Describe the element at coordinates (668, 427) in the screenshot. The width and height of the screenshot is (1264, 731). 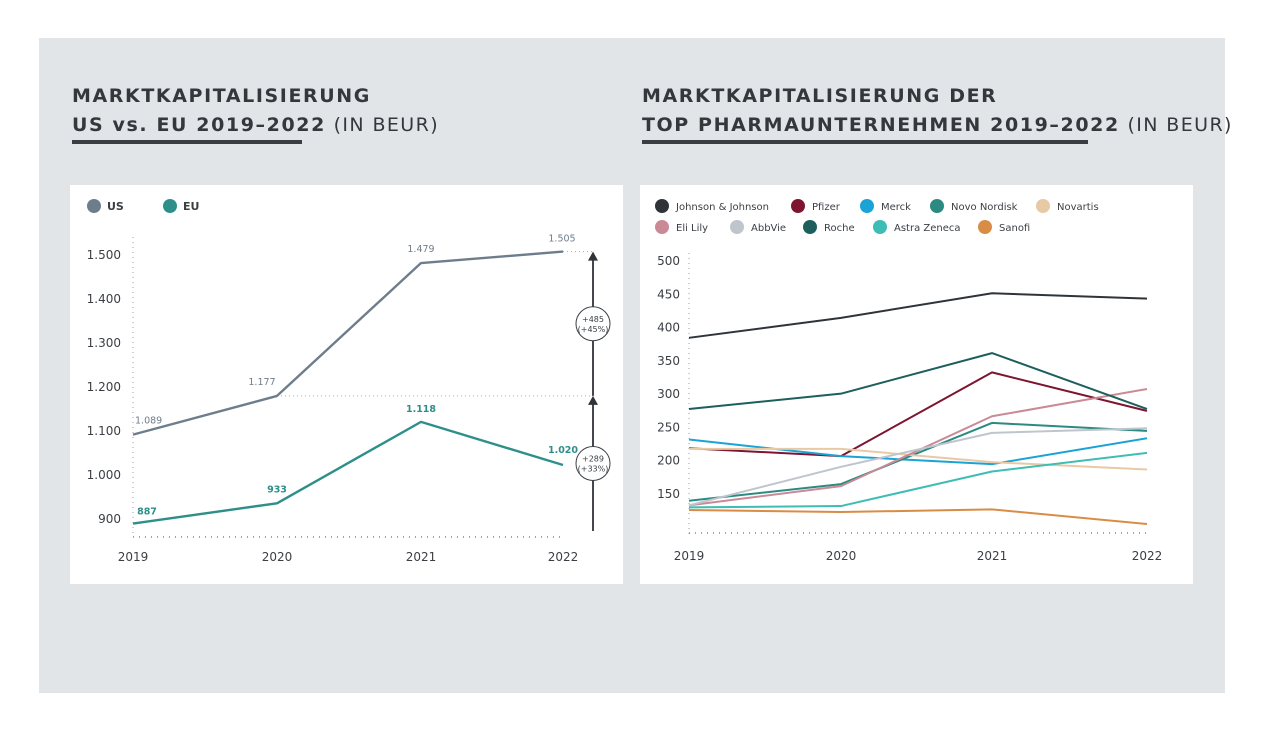
I see `y-tick-label: 250` at that location.